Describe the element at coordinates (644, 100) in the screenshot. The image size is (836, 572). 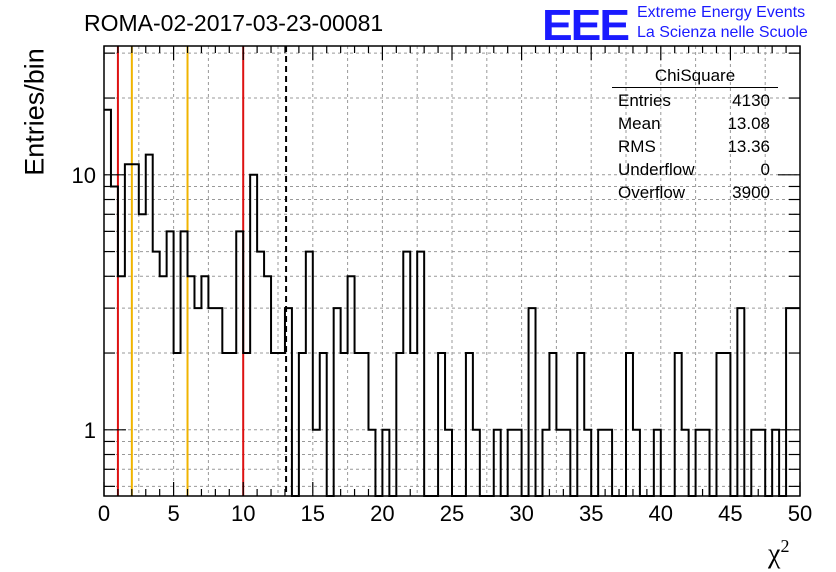
I see `stats-label: Entries` at that location.